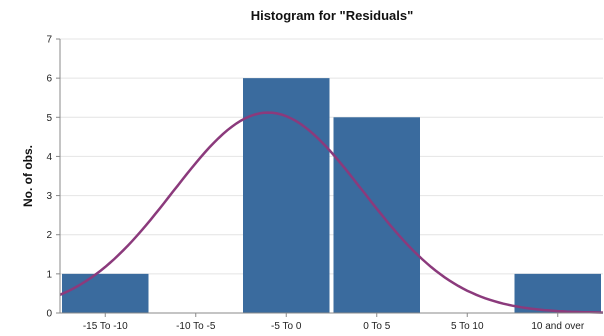  What do you see at coordinates (196, 326) in the screenshot?
I see `x-tick-label: -10 To -5` at bounding box center [196, 326].